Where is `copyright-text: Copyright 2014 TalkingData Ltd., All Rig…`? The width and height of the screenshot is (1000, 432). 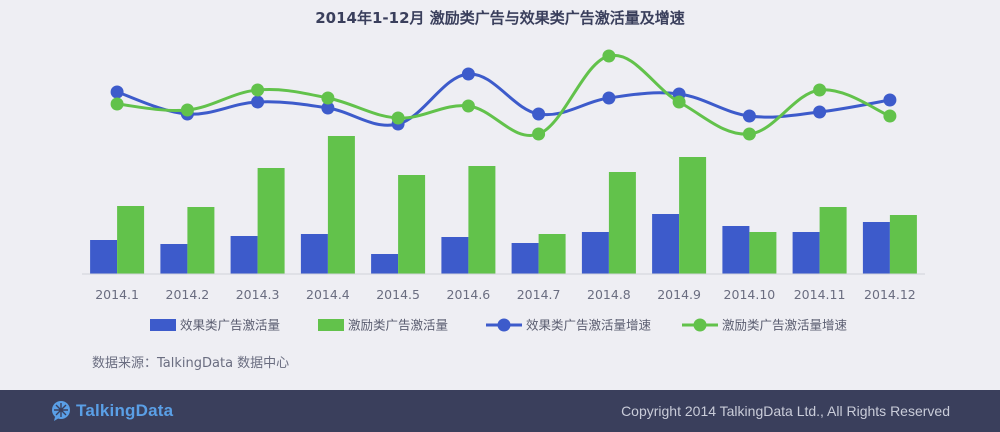 copyright-text: Copyright 2014 TalkingData Ltd., All Rig… is located at coordinates (785, 411).